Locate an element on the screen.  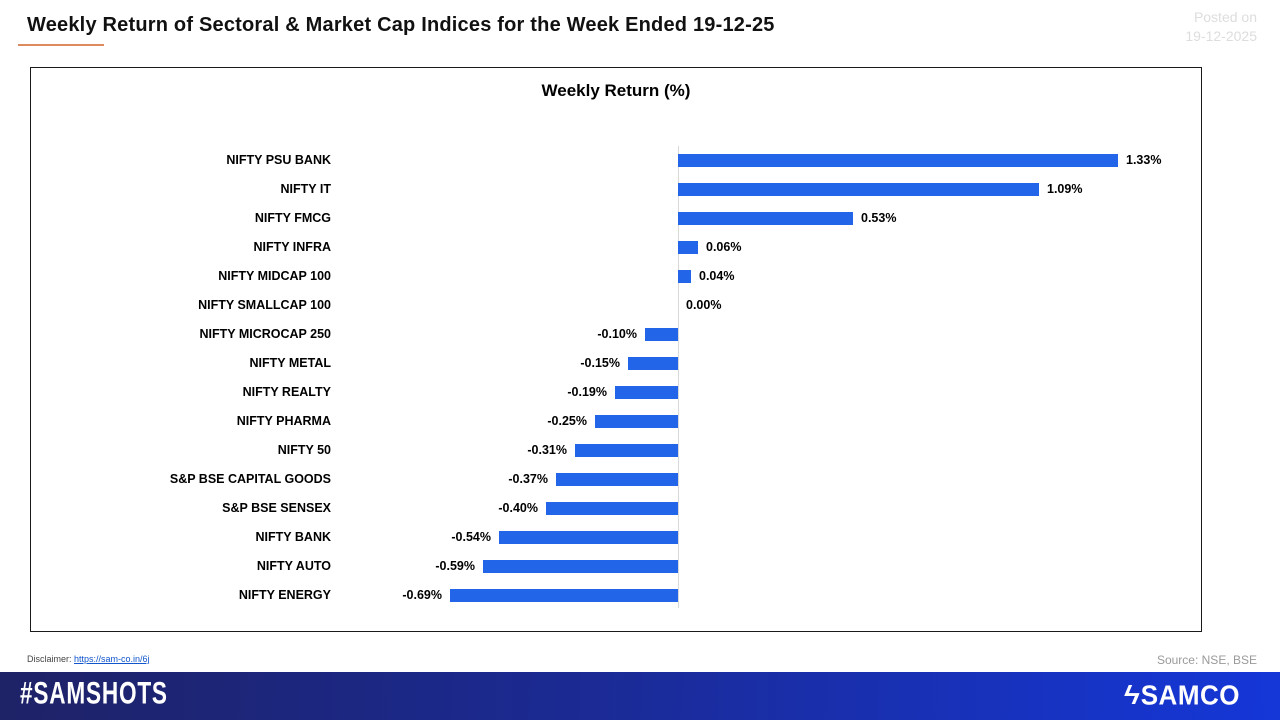
chart-row: NIFTY AUTO -0.59% is located at coordinates (616, 566).